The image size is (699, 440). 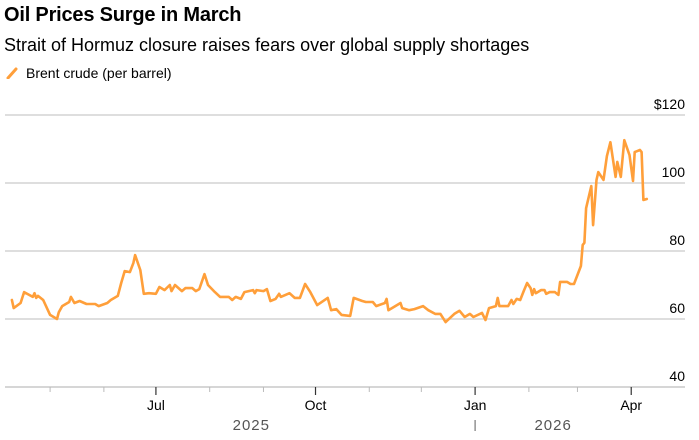 What do you see at coordinates (12, 73) in the screenshot?
I see `legend-line-icon` at bounding box center [12, 73].